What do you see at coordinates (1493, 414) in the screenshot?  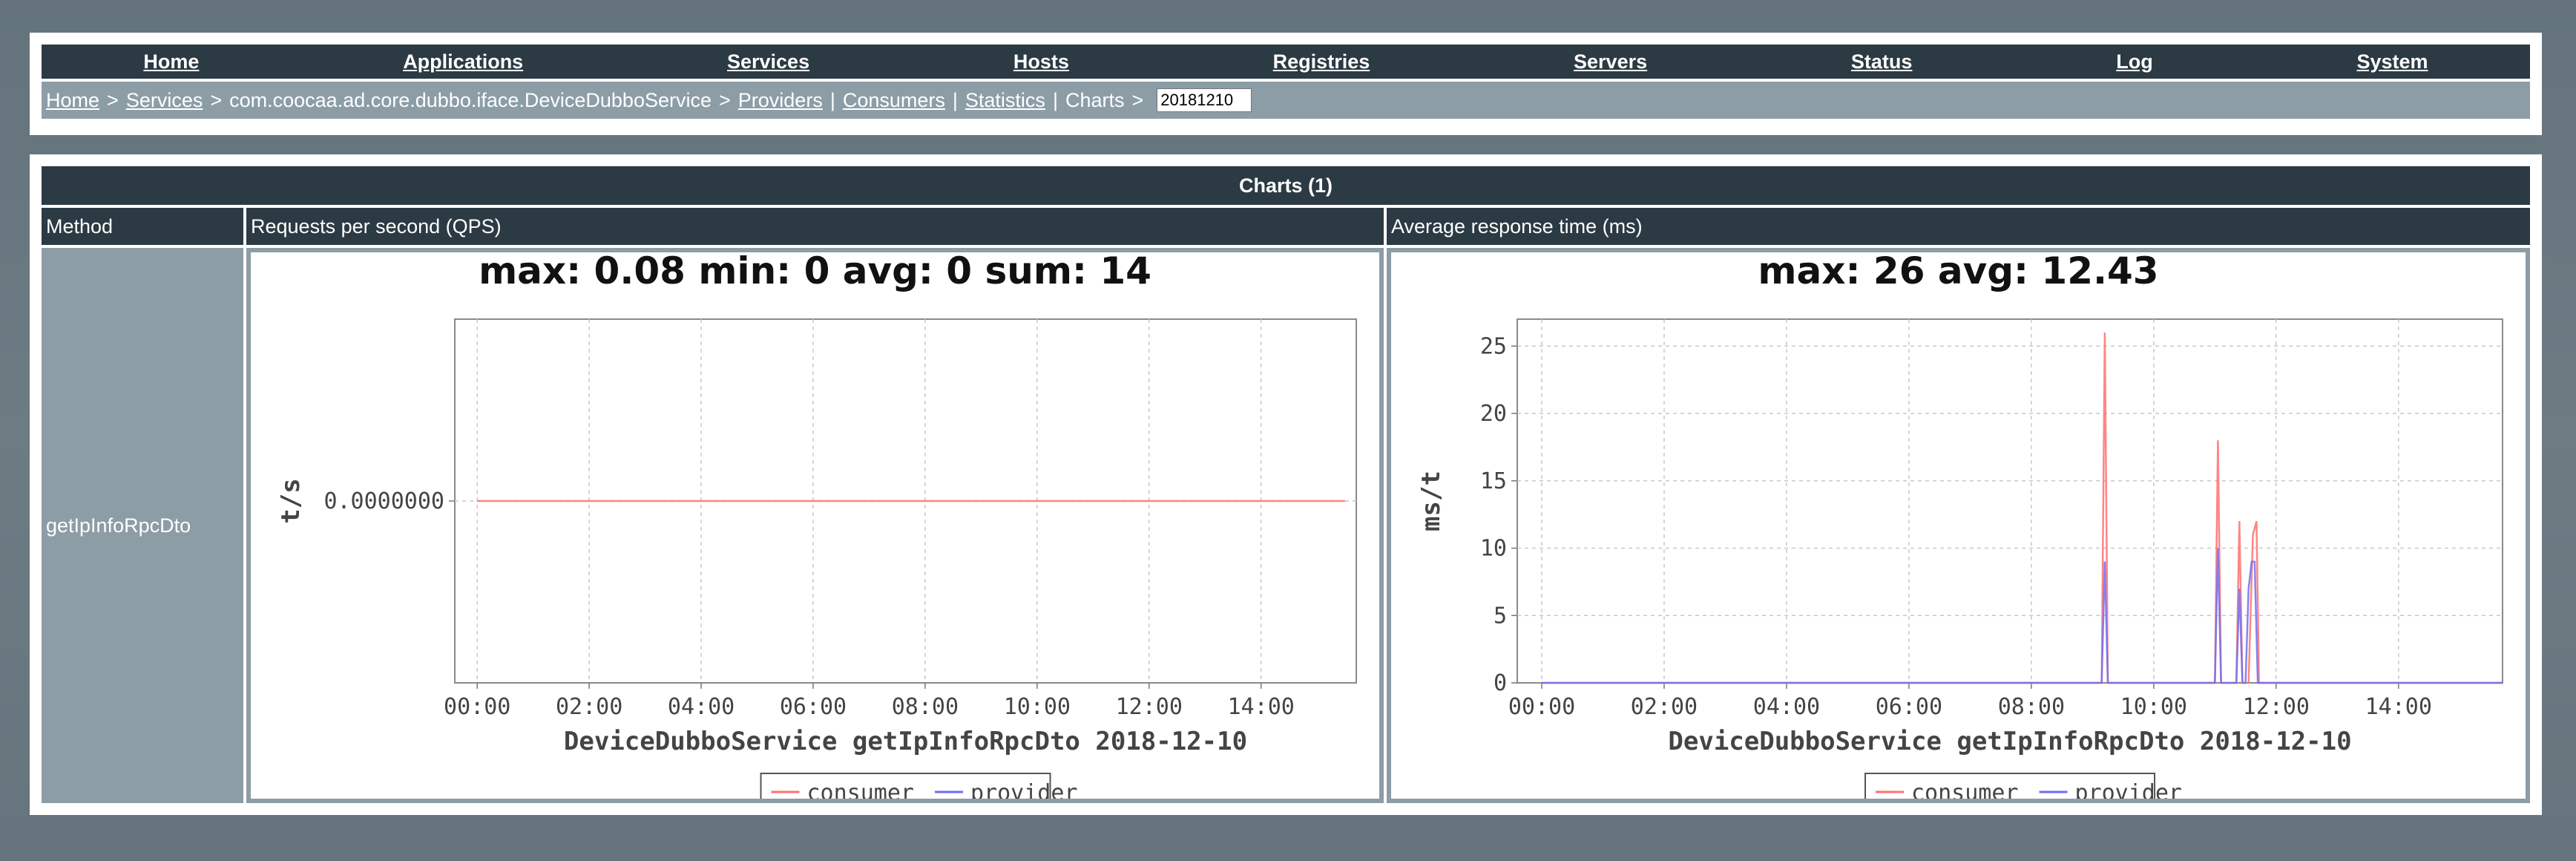 I see `y-tick-label: 20` at bounding box center [1493, 414].